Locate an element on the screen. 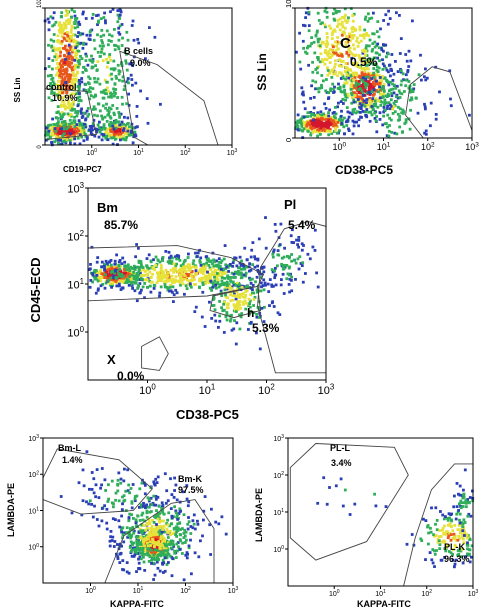 The image size is (486, 611). gate-label-x: X is located at coordinates (111, 359).